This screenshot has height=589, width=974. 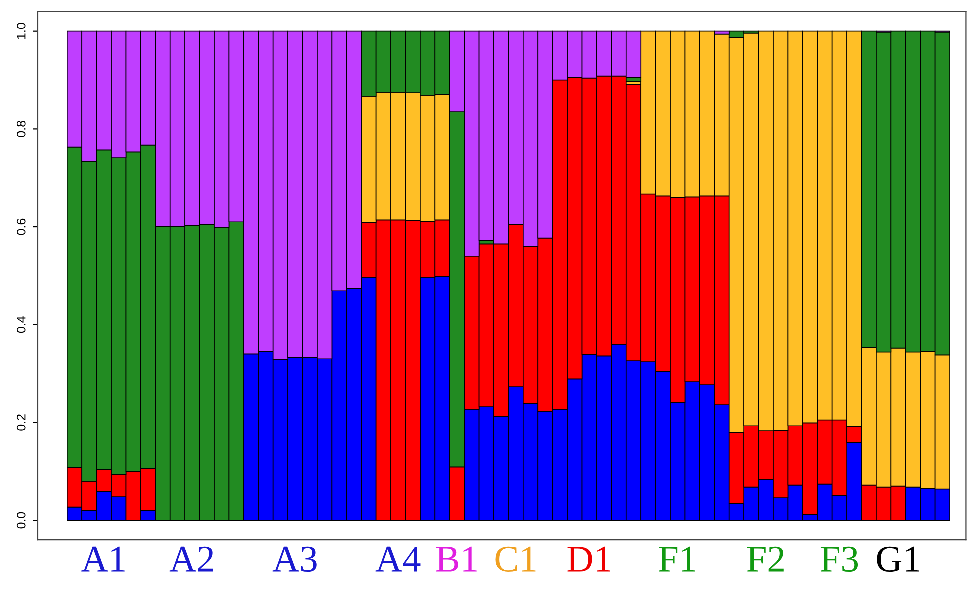 What do you see at coordinates (21, 31) in the screenshot?
I see `y-tick-label: 1.0` at bounding box center [21, 31].